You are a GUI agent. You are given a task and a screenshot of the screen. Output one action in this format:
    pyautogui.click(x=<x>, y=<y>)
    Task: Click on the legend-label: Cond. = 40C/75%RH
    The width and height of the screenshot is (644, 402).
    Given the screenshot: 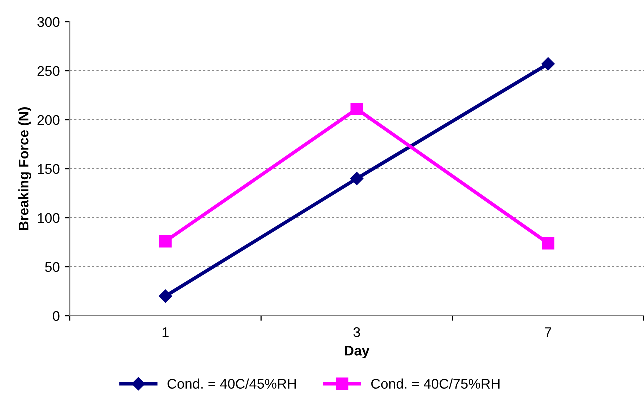 What is the action you would take?
    pyautogui.click(x=436, y=383)
    